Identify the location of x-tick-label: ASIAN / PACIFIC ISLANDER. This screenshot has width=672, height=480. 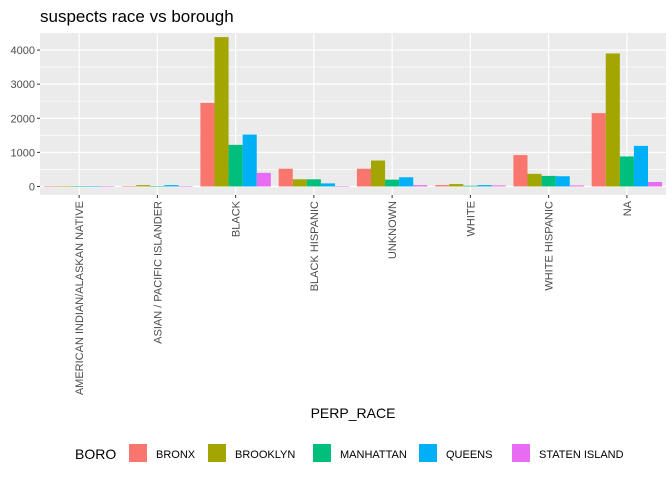
(158, 272).